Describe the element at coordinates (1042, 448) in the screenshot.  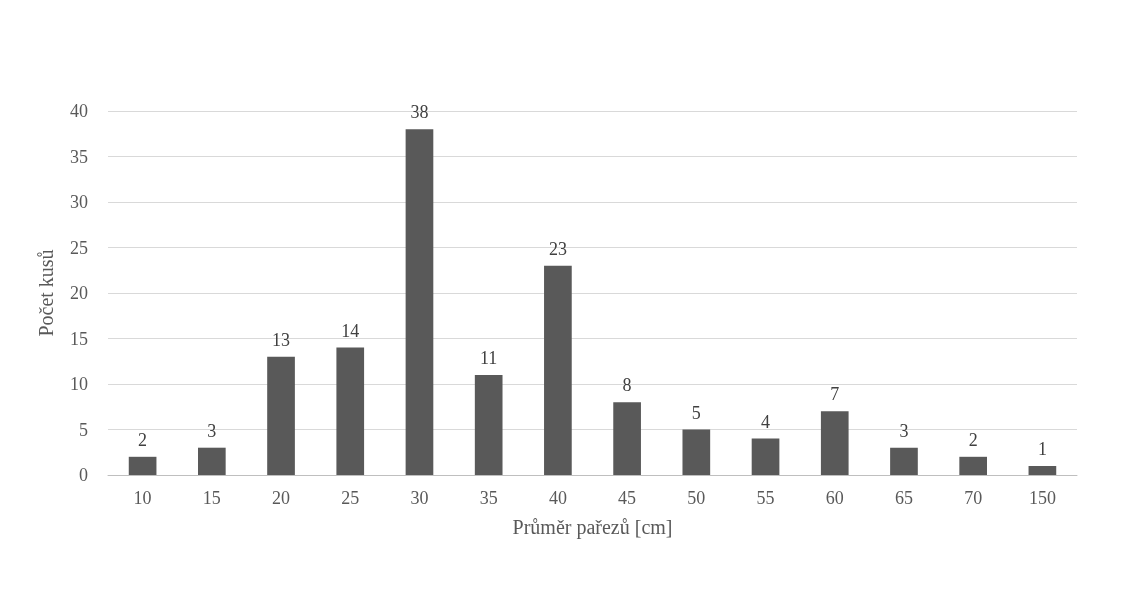
I see `data-label: 1` at that location.